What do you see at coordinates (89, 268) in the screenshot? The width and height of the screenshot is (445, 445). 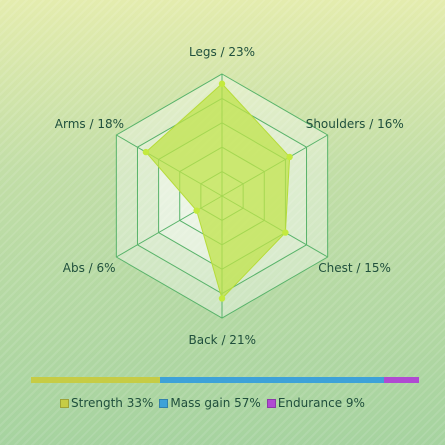 I see `axis-label-abs: Abs / 6%` at bounding box center [89, 268].